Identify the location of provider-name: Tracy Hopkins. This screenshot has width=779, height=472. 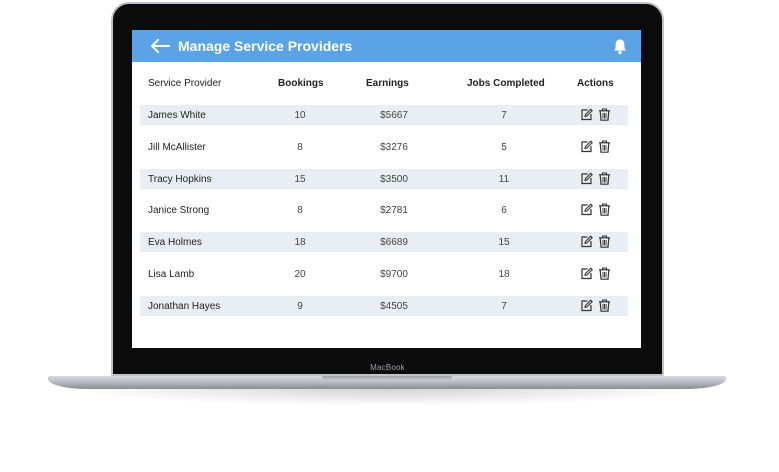
(180, 179).